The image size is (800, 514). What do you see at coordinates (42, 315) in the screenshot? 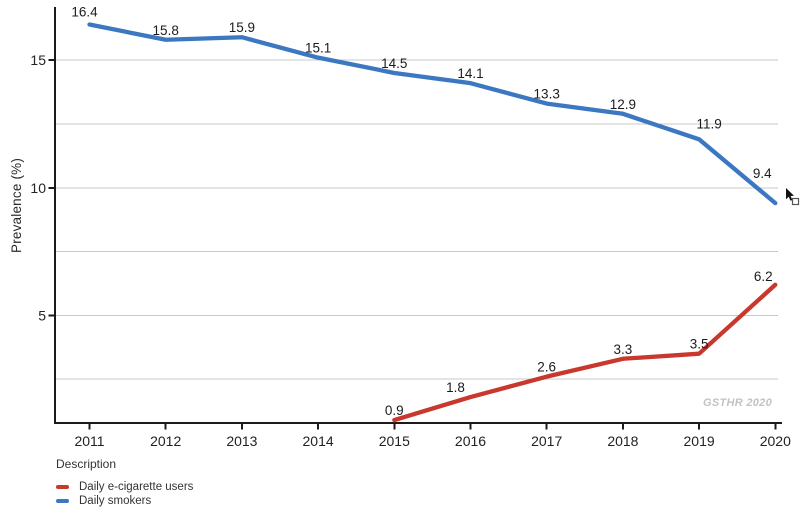
I see `y-tick-label: 5` at bounding box center [42, 315].